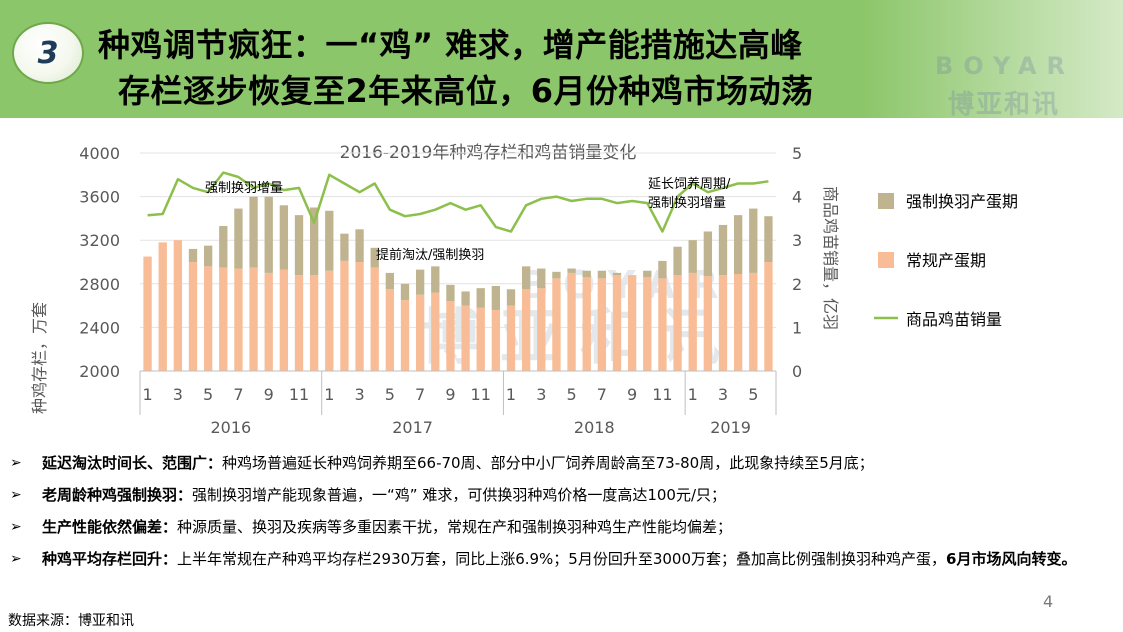  Describe the element at coordinates (797, 262) in the screenshot. I see `y-axis-right: 0 1 2 3 4 5` at that location.